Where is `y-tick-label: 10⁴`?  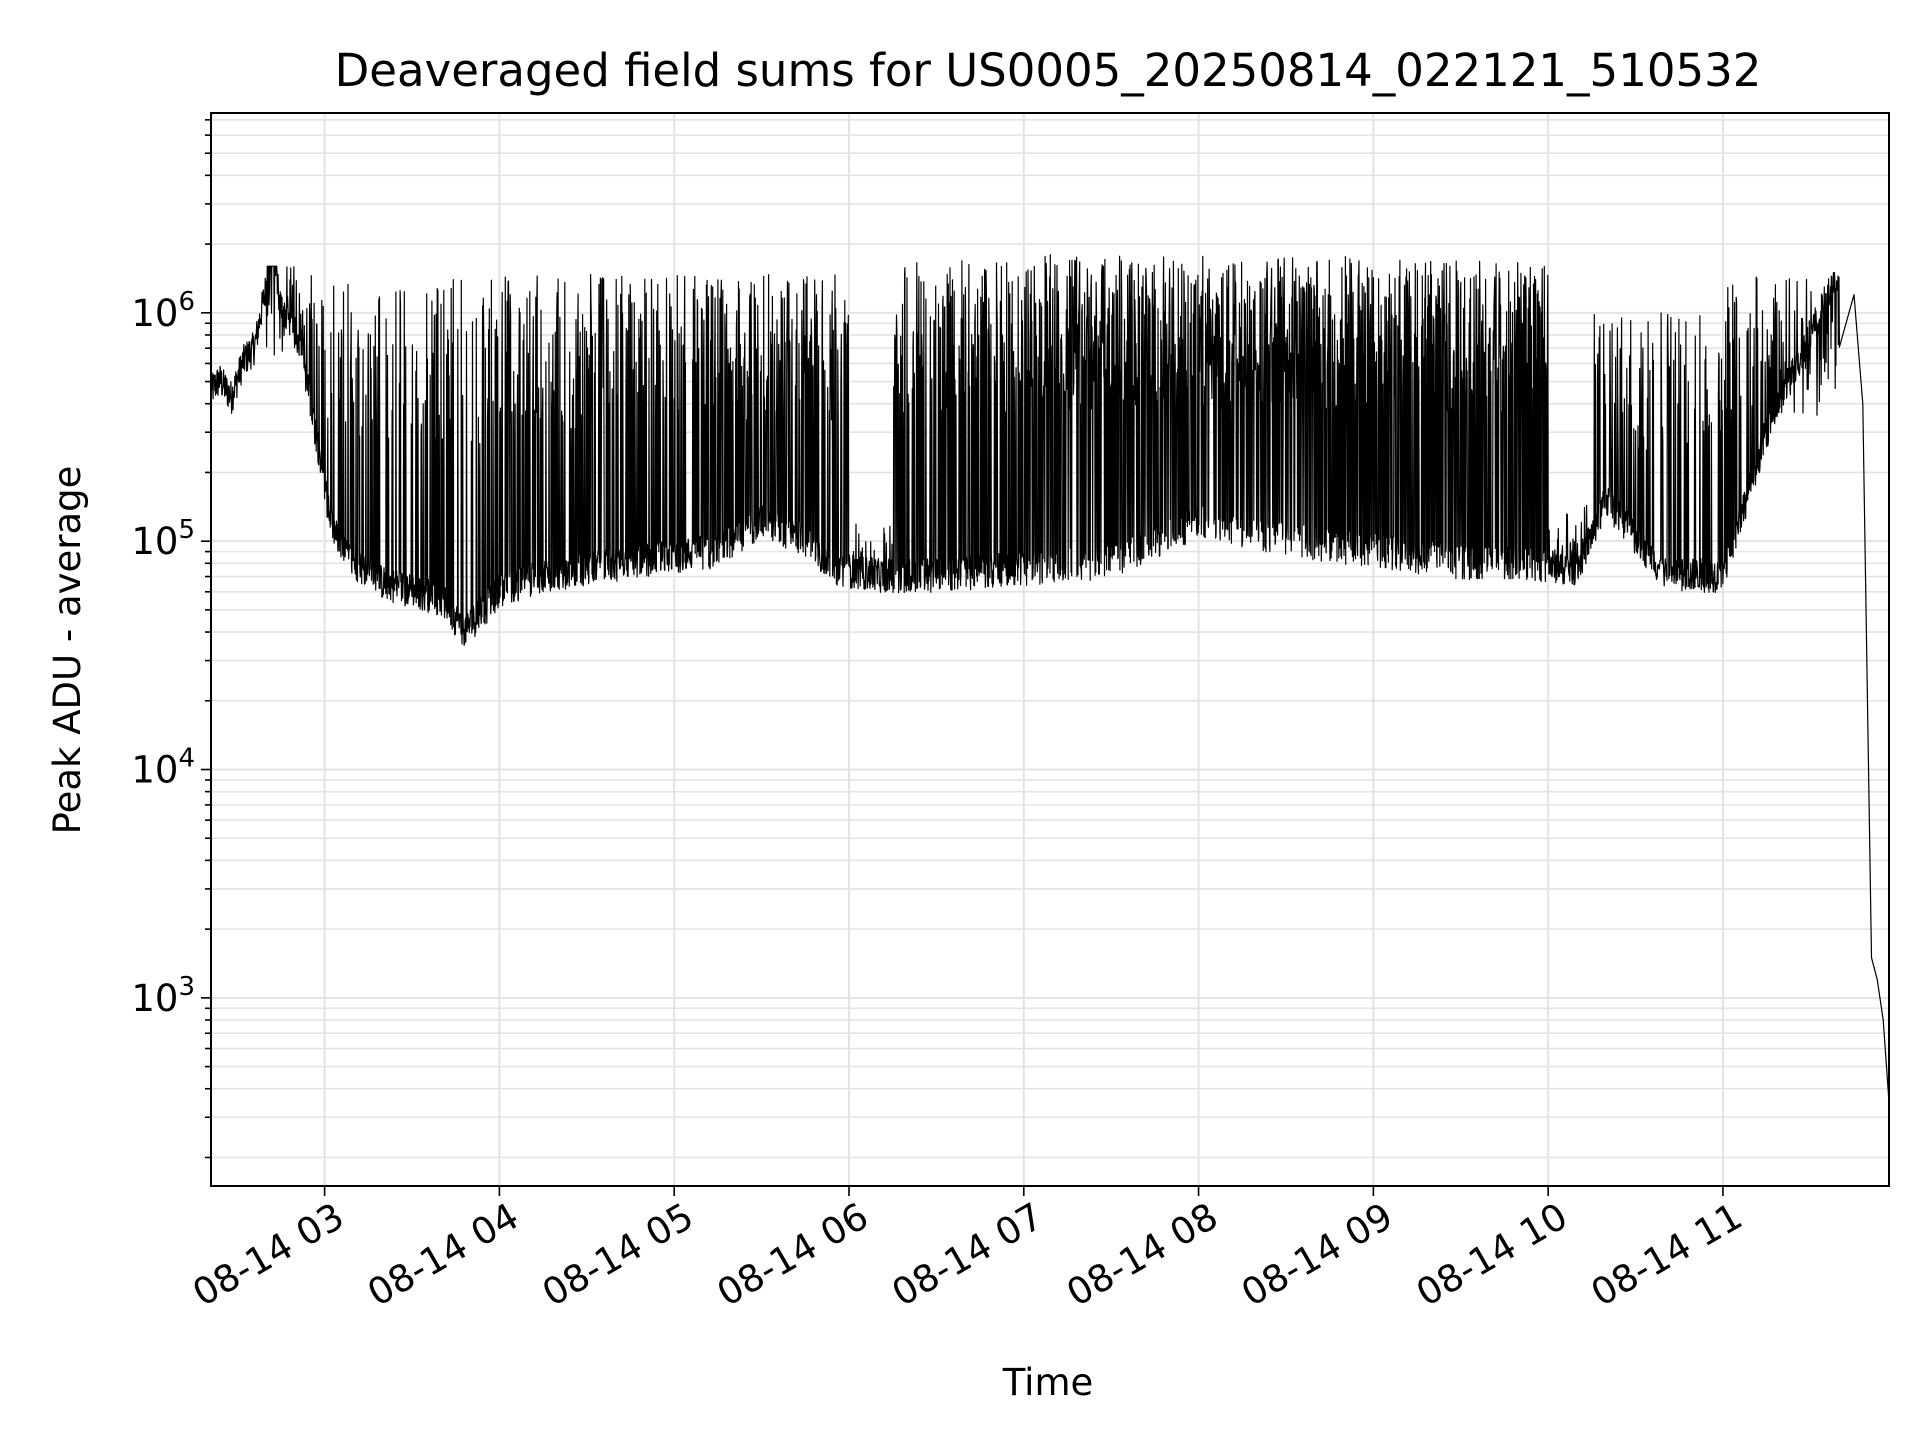
y-tick-label: 10⁴ is located at coordinates (163, 768).